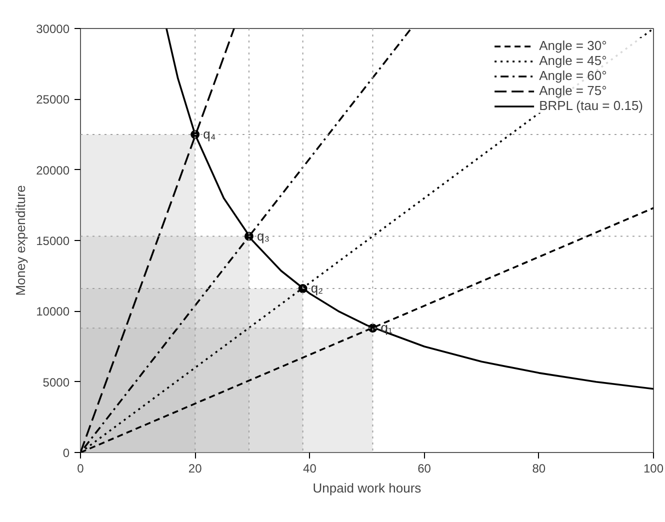 The image size is (665, 522). Describe the element at coordinates (53, 311) in the screenshot. I see `y-tick-label: 10000` at that location.